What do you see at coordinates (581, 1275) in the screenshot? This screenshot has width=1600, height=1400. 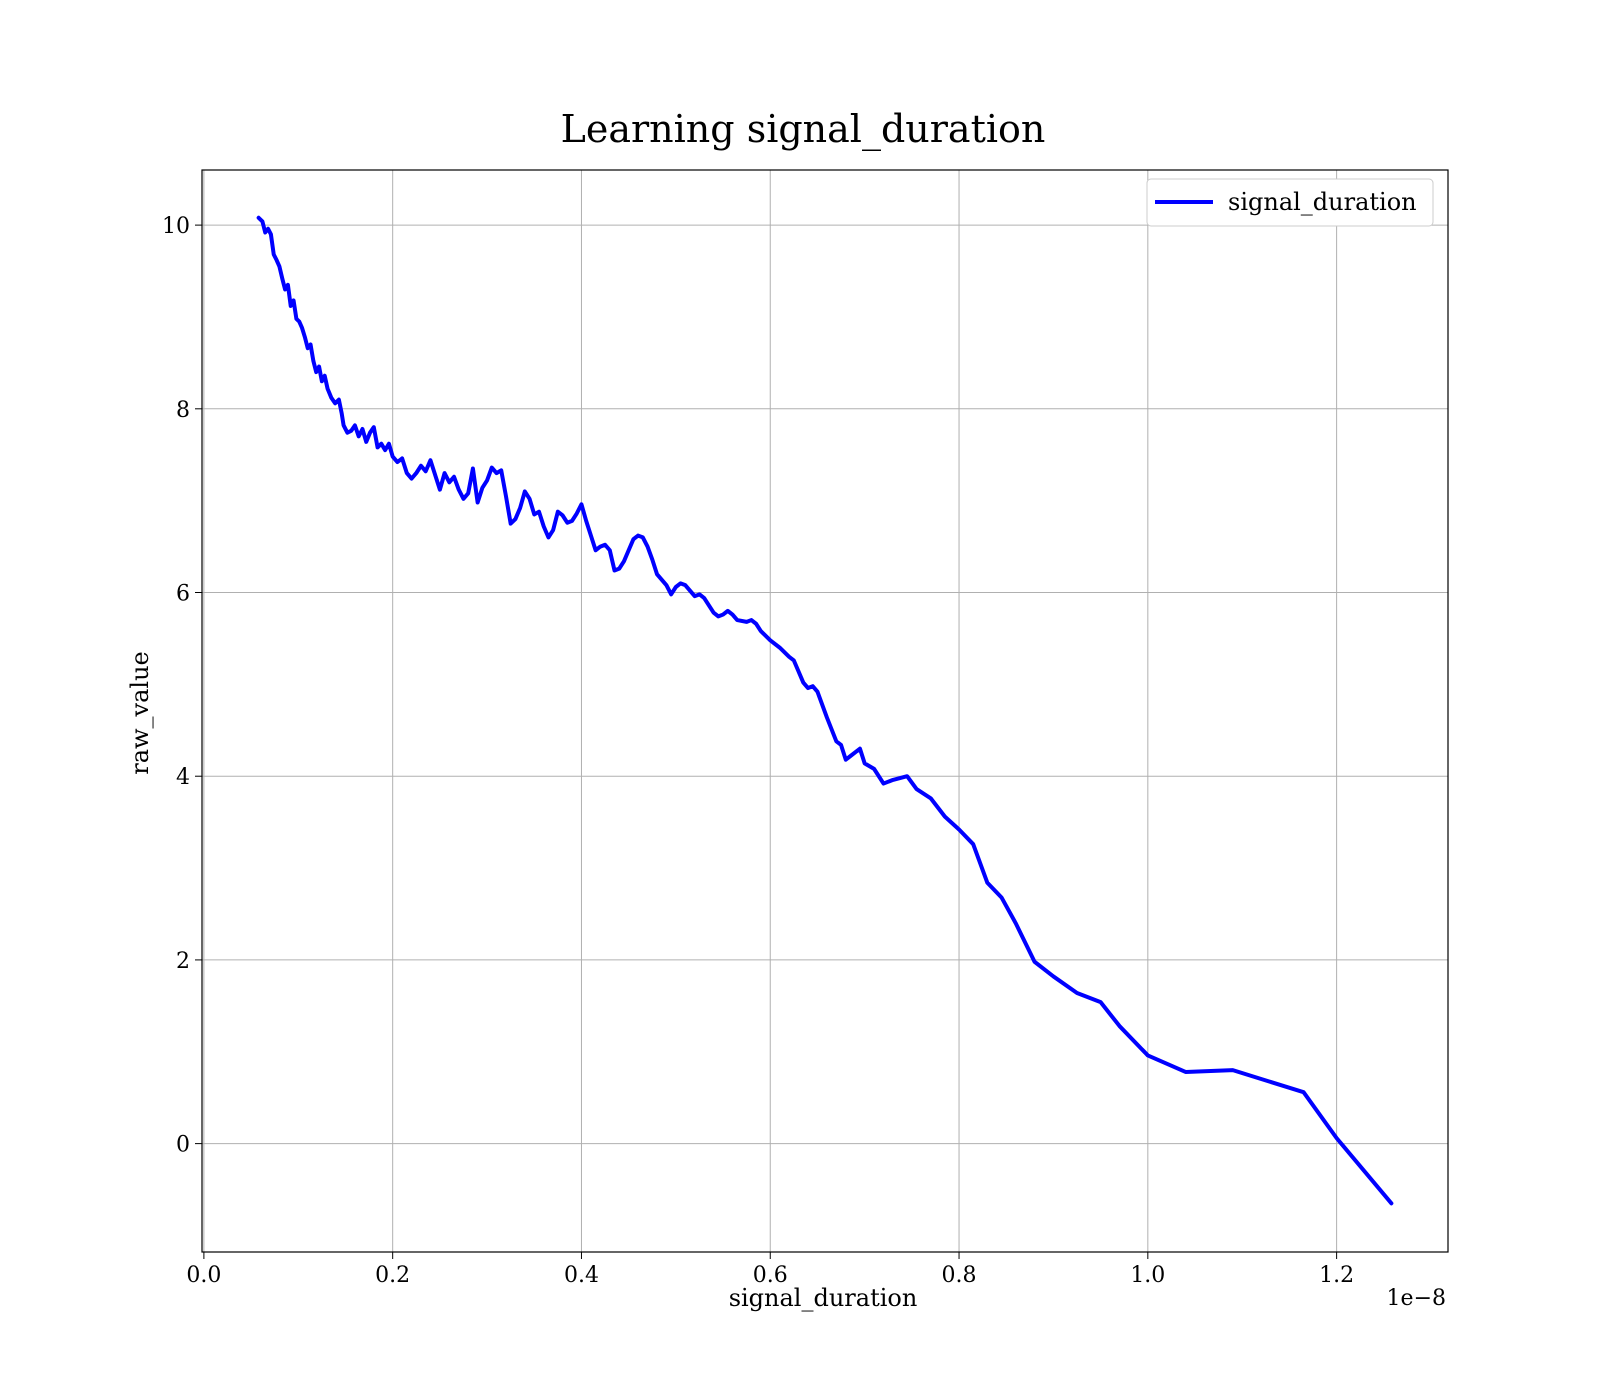 I see `x-tick-label: 0.4` at bounding box center [581, 1275].